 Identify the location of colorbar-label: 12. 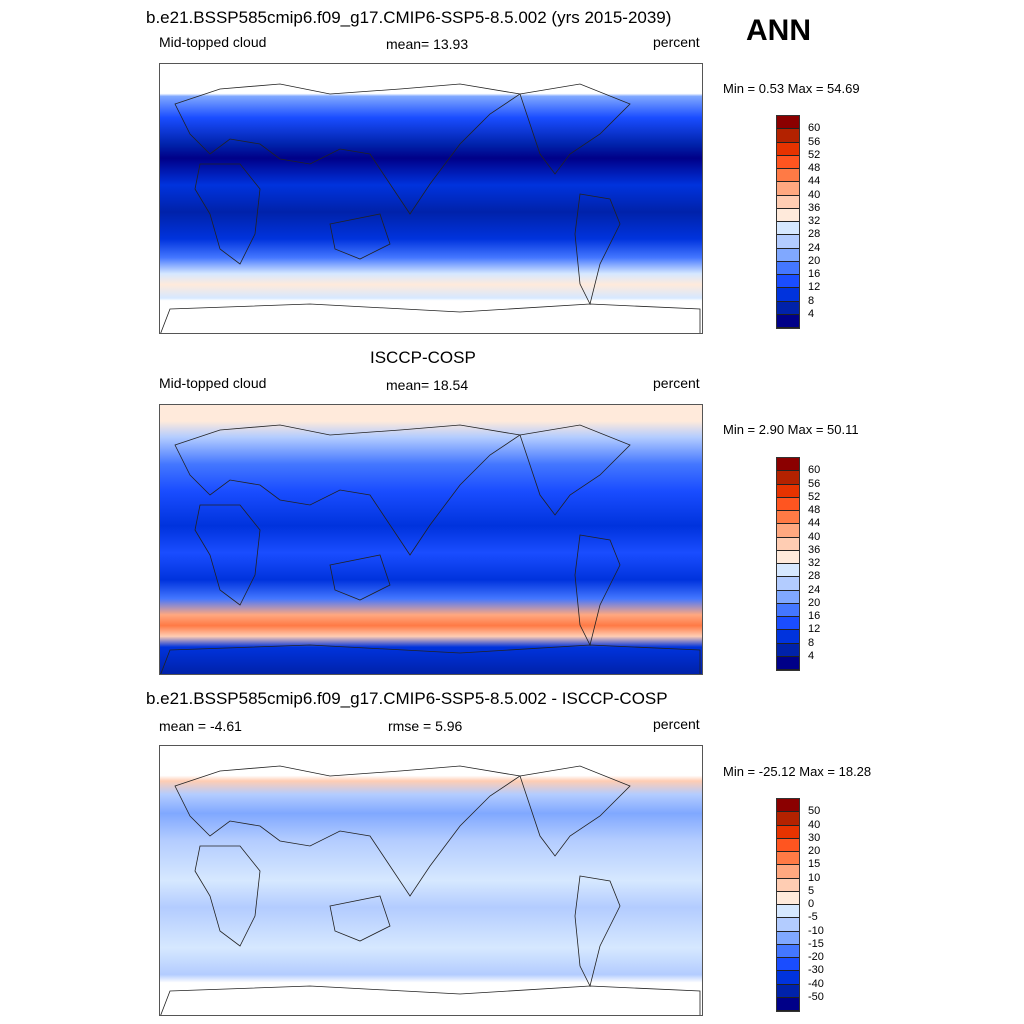
(814, 287).